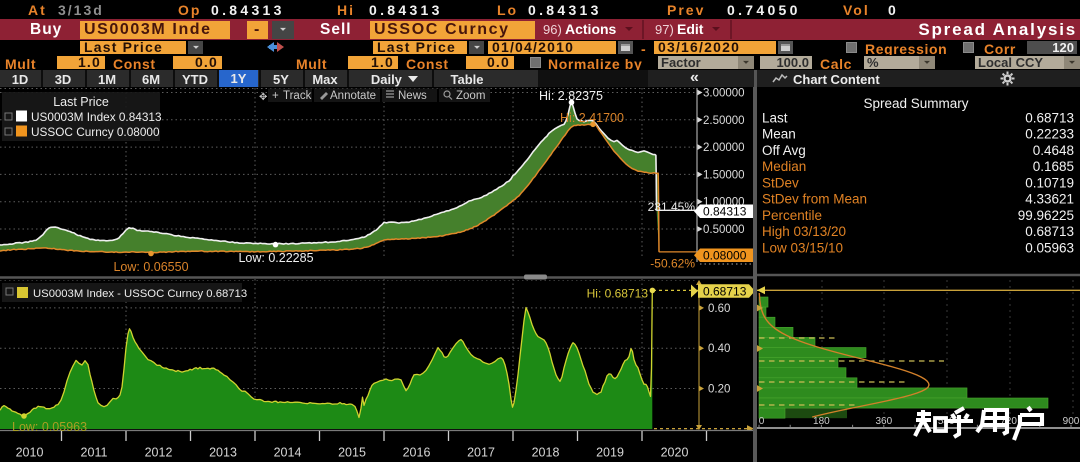  What do you see at coordinates (470, 96) in the screenshot?
I see `svg-text: Zoom` at bounding box center [470, 96].